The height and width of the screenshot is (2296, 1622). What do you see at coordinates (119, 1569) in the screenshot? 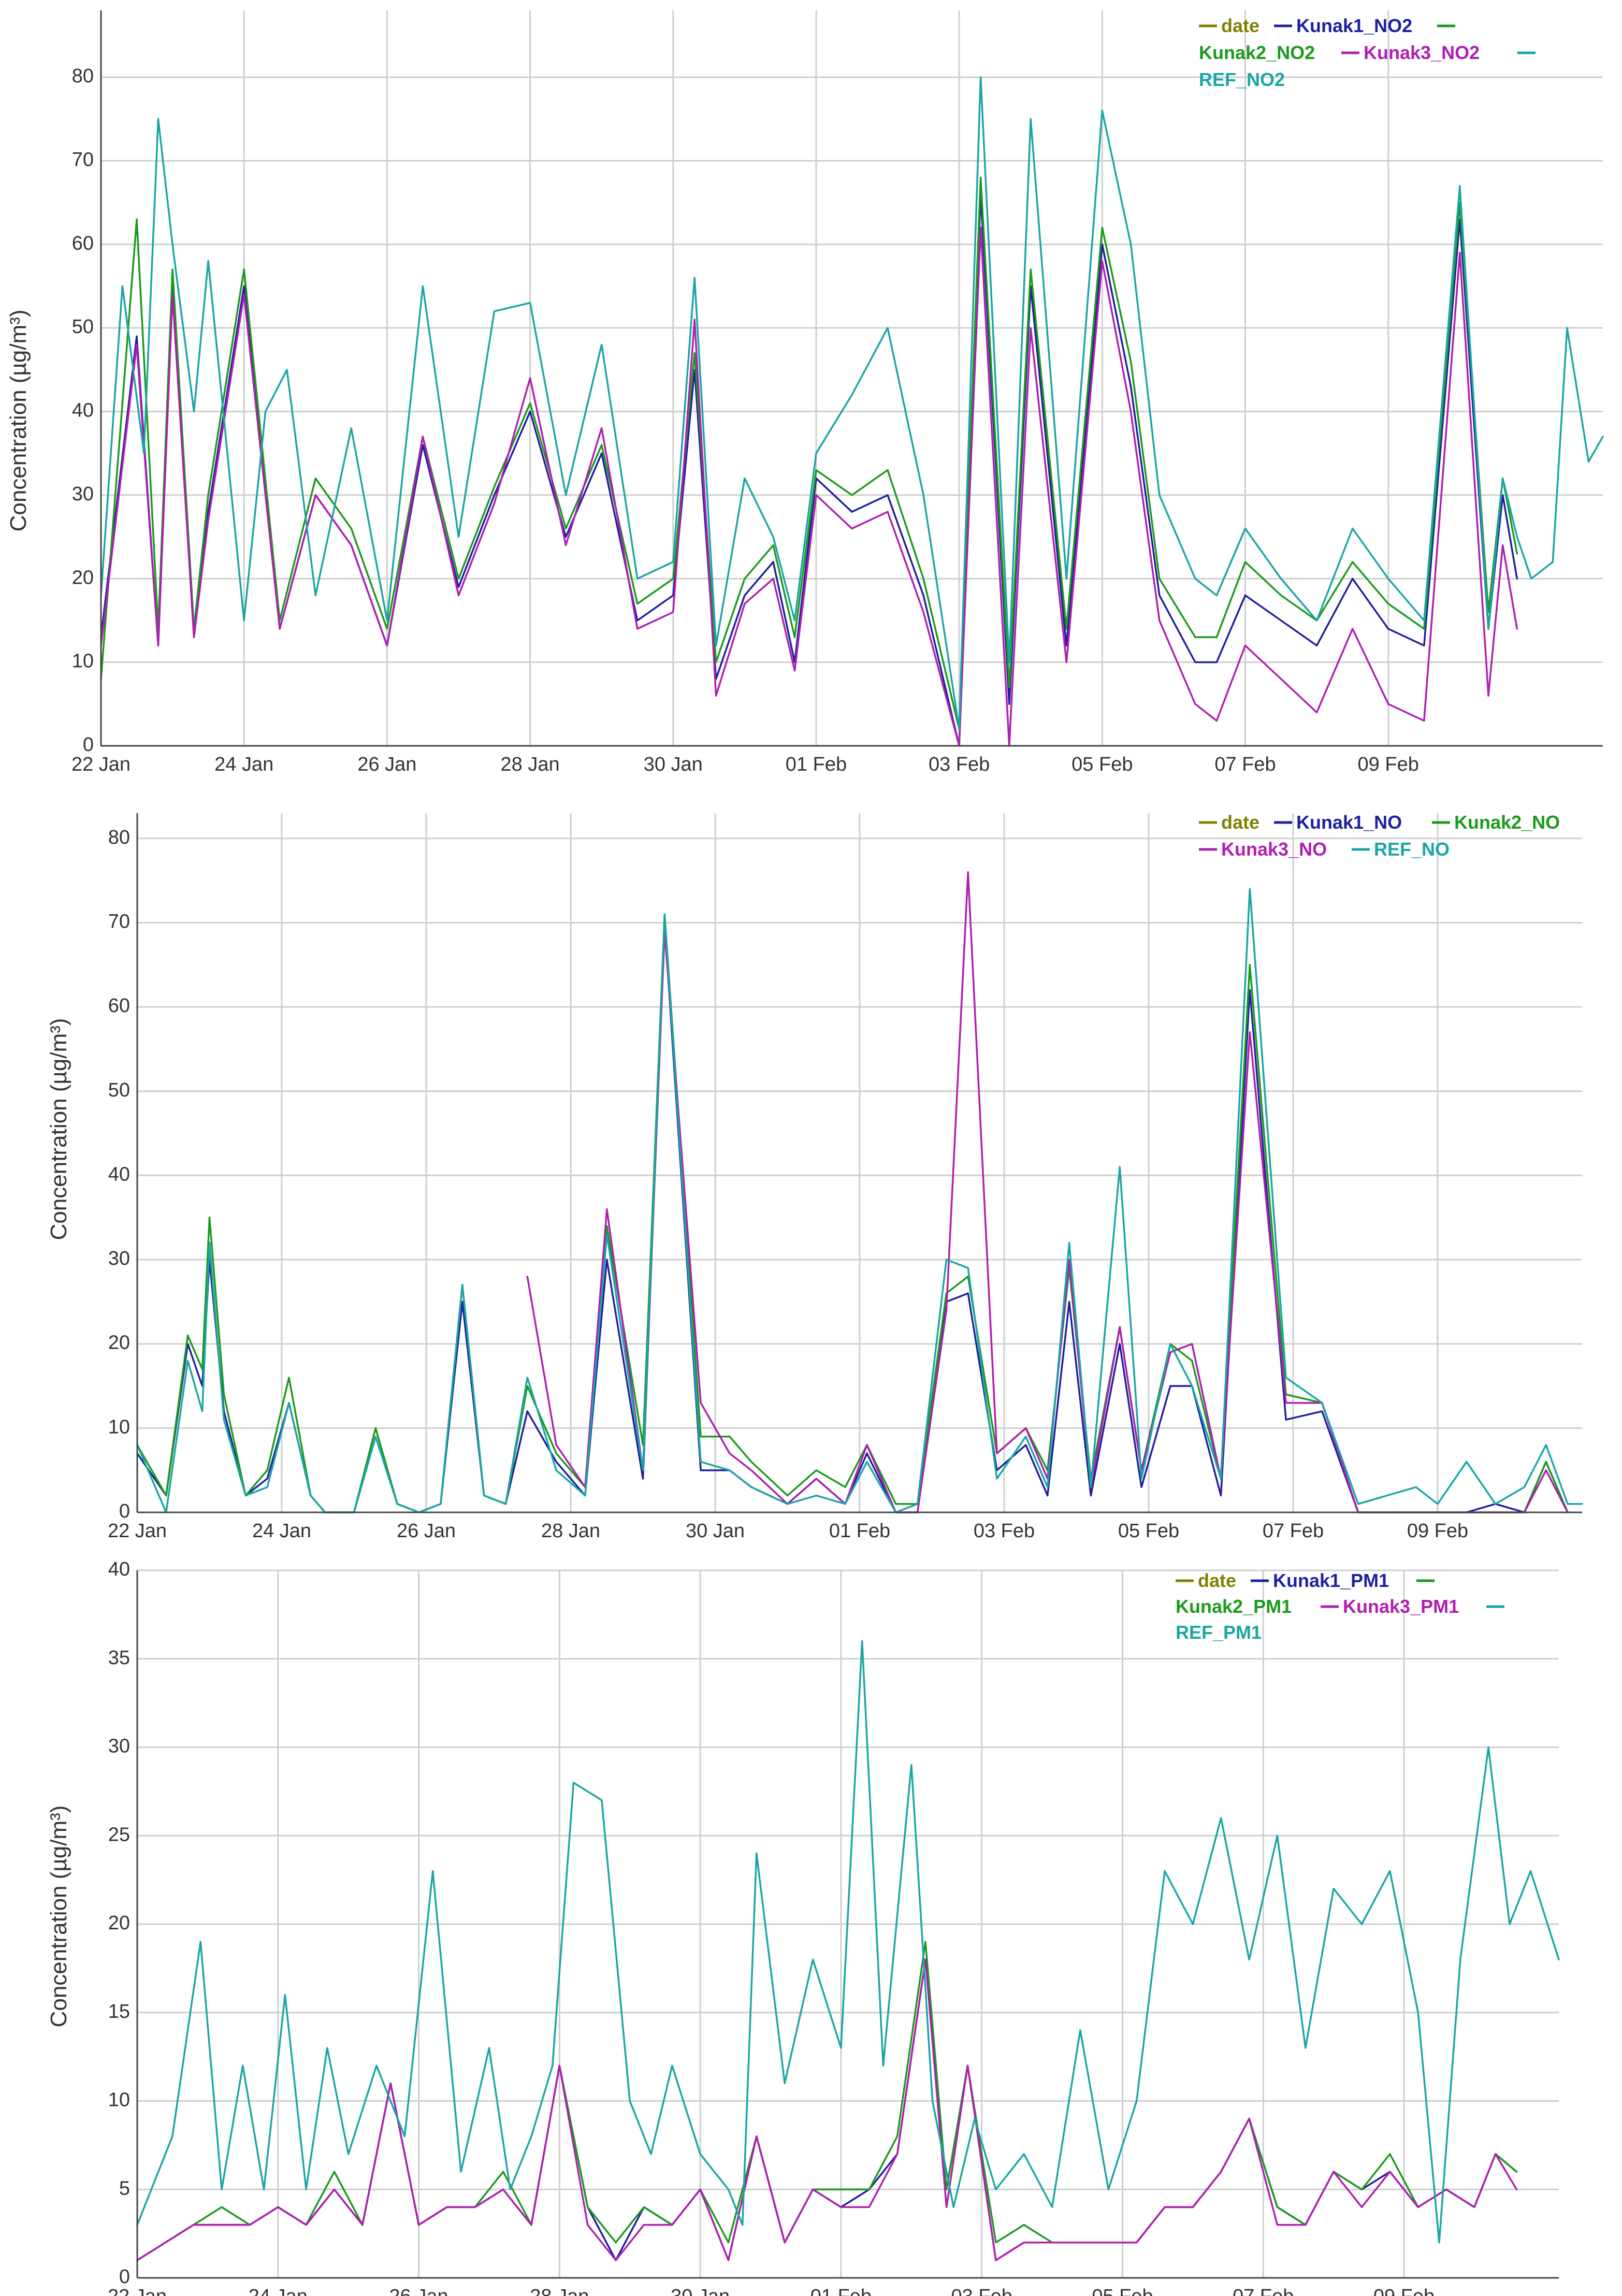
I see `pm1-y-tick-label: 40` at bounding box center [119, 1569].